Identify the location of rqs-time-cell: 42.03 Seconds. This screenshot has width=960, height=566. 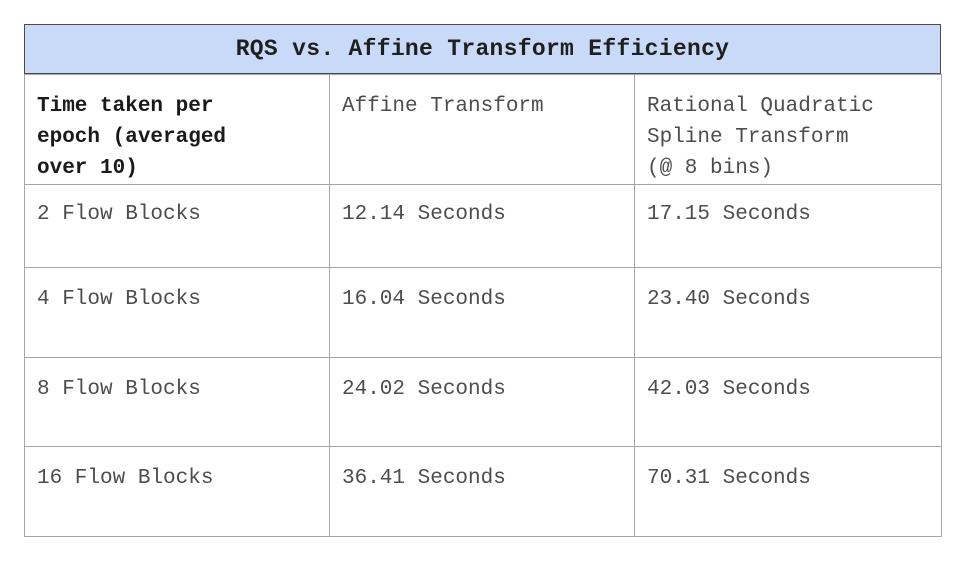
(788, 402).